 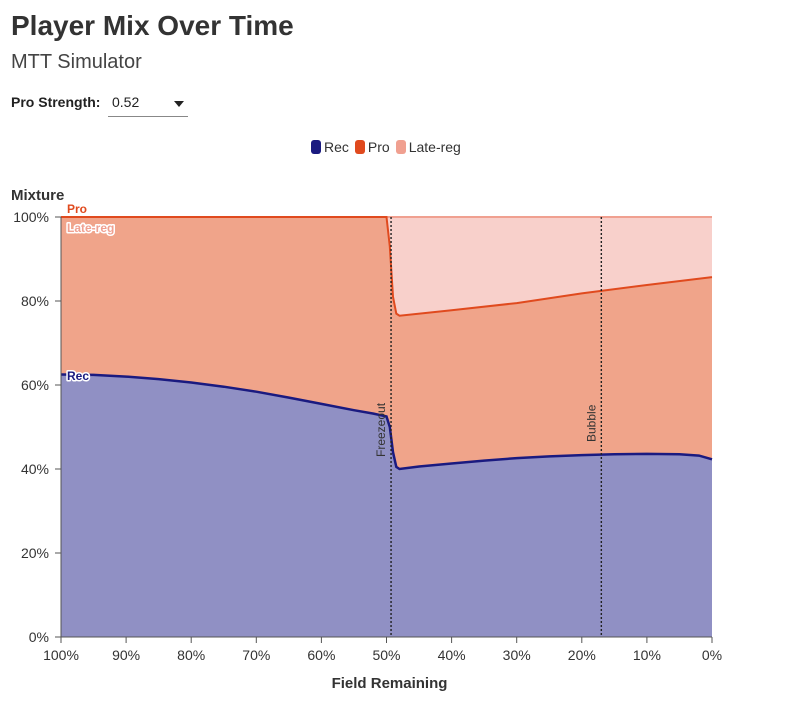 I want to click on x-tick-label: 90%, so click(x=126, y=655).